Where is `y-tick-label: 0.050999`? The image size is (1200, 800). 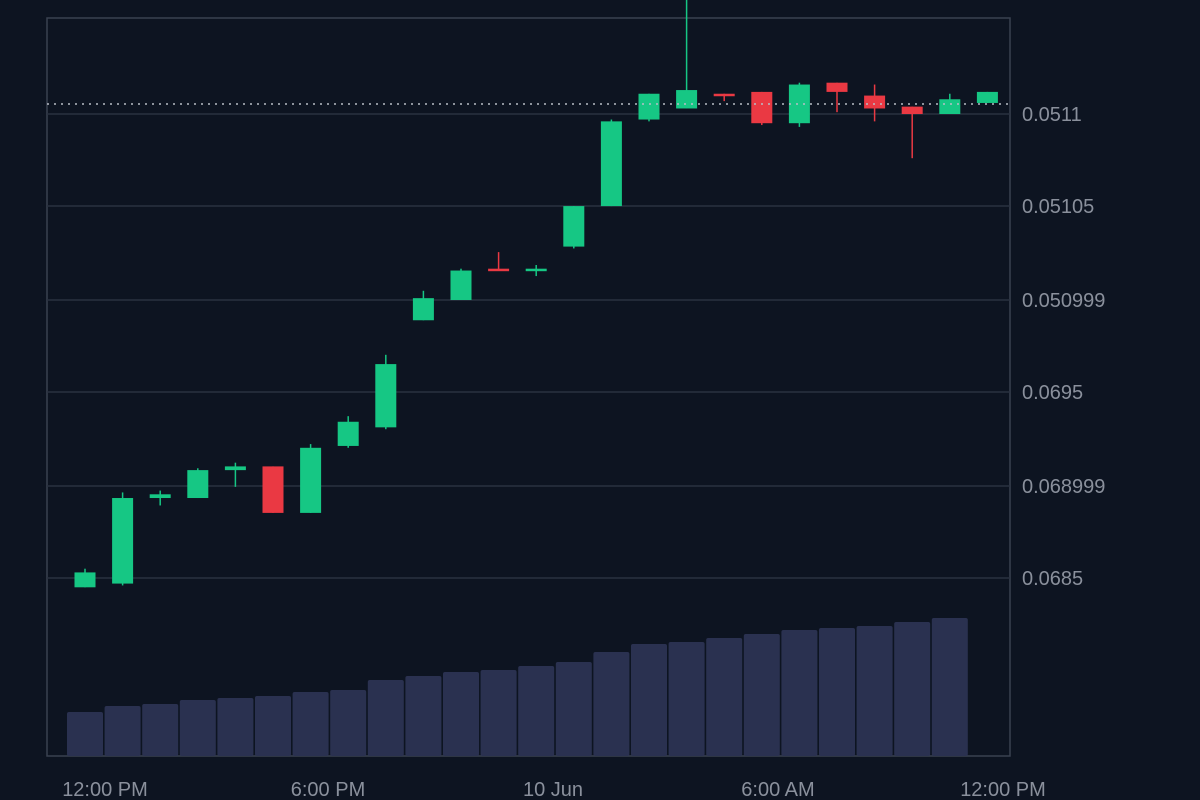 y-tick-label: 0.050999 is located at coordinates (1063, 301).